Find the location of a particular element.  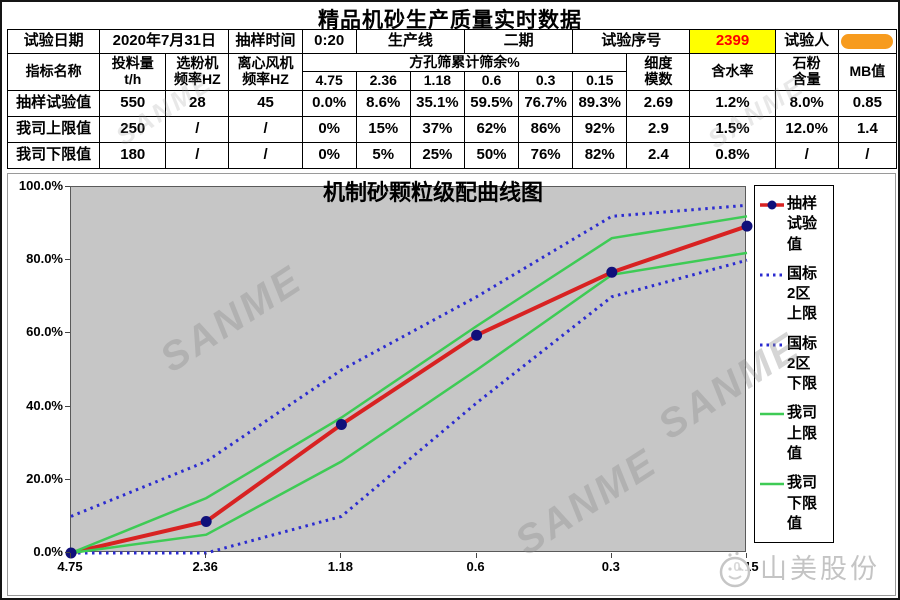

cell-mb: 1.4 is located at coordinates (867, 129).